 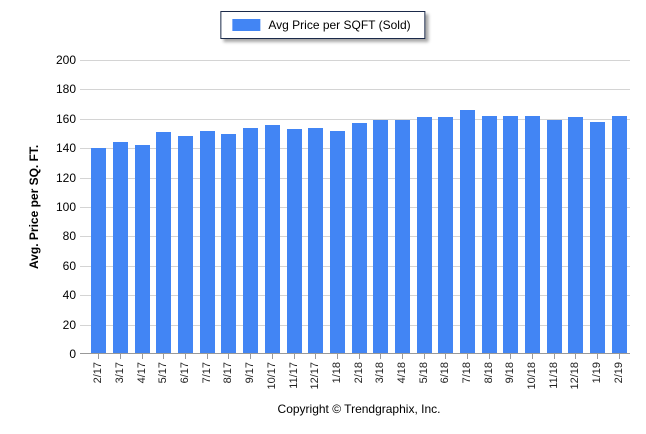 What do you see at coordinates (598, 356) in the screenshot?
I see `x-tick-1/19` at bounding box center [598, 356].